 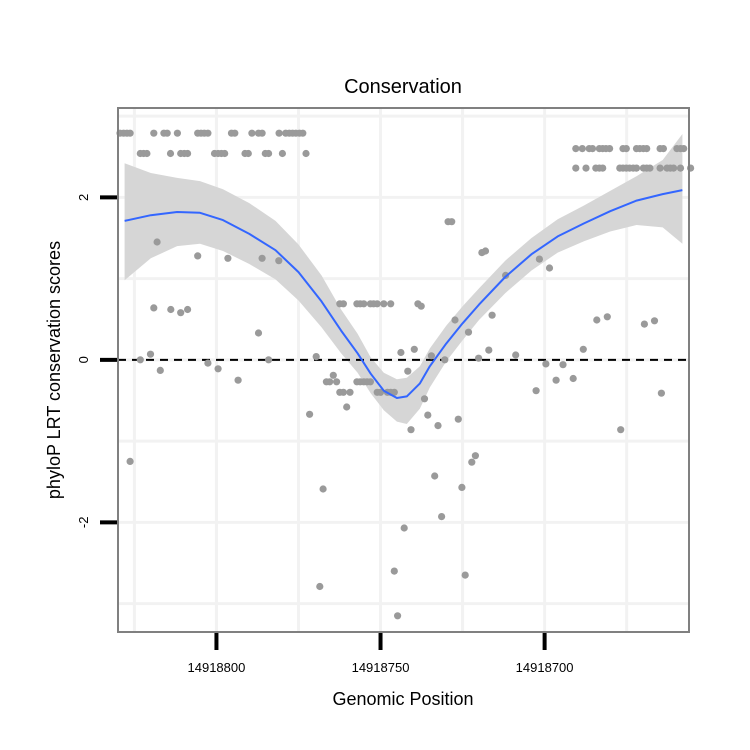 What do you see at coordinates (217, 667) in the screenshot?
I see `x-tick-label: 14918800` at bounding box center [217, 667].